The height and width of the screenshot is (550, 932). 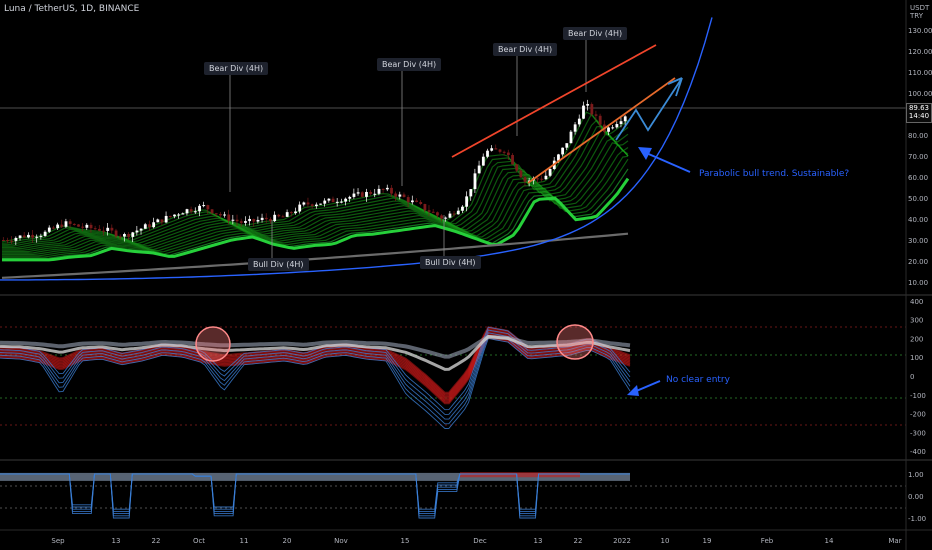 What do you see at coordinates (774, 174) in the screenshot?
I see `trend-annotation-text: Parabolic bull trend. Sustainable?` at bounding box center [774, 174].